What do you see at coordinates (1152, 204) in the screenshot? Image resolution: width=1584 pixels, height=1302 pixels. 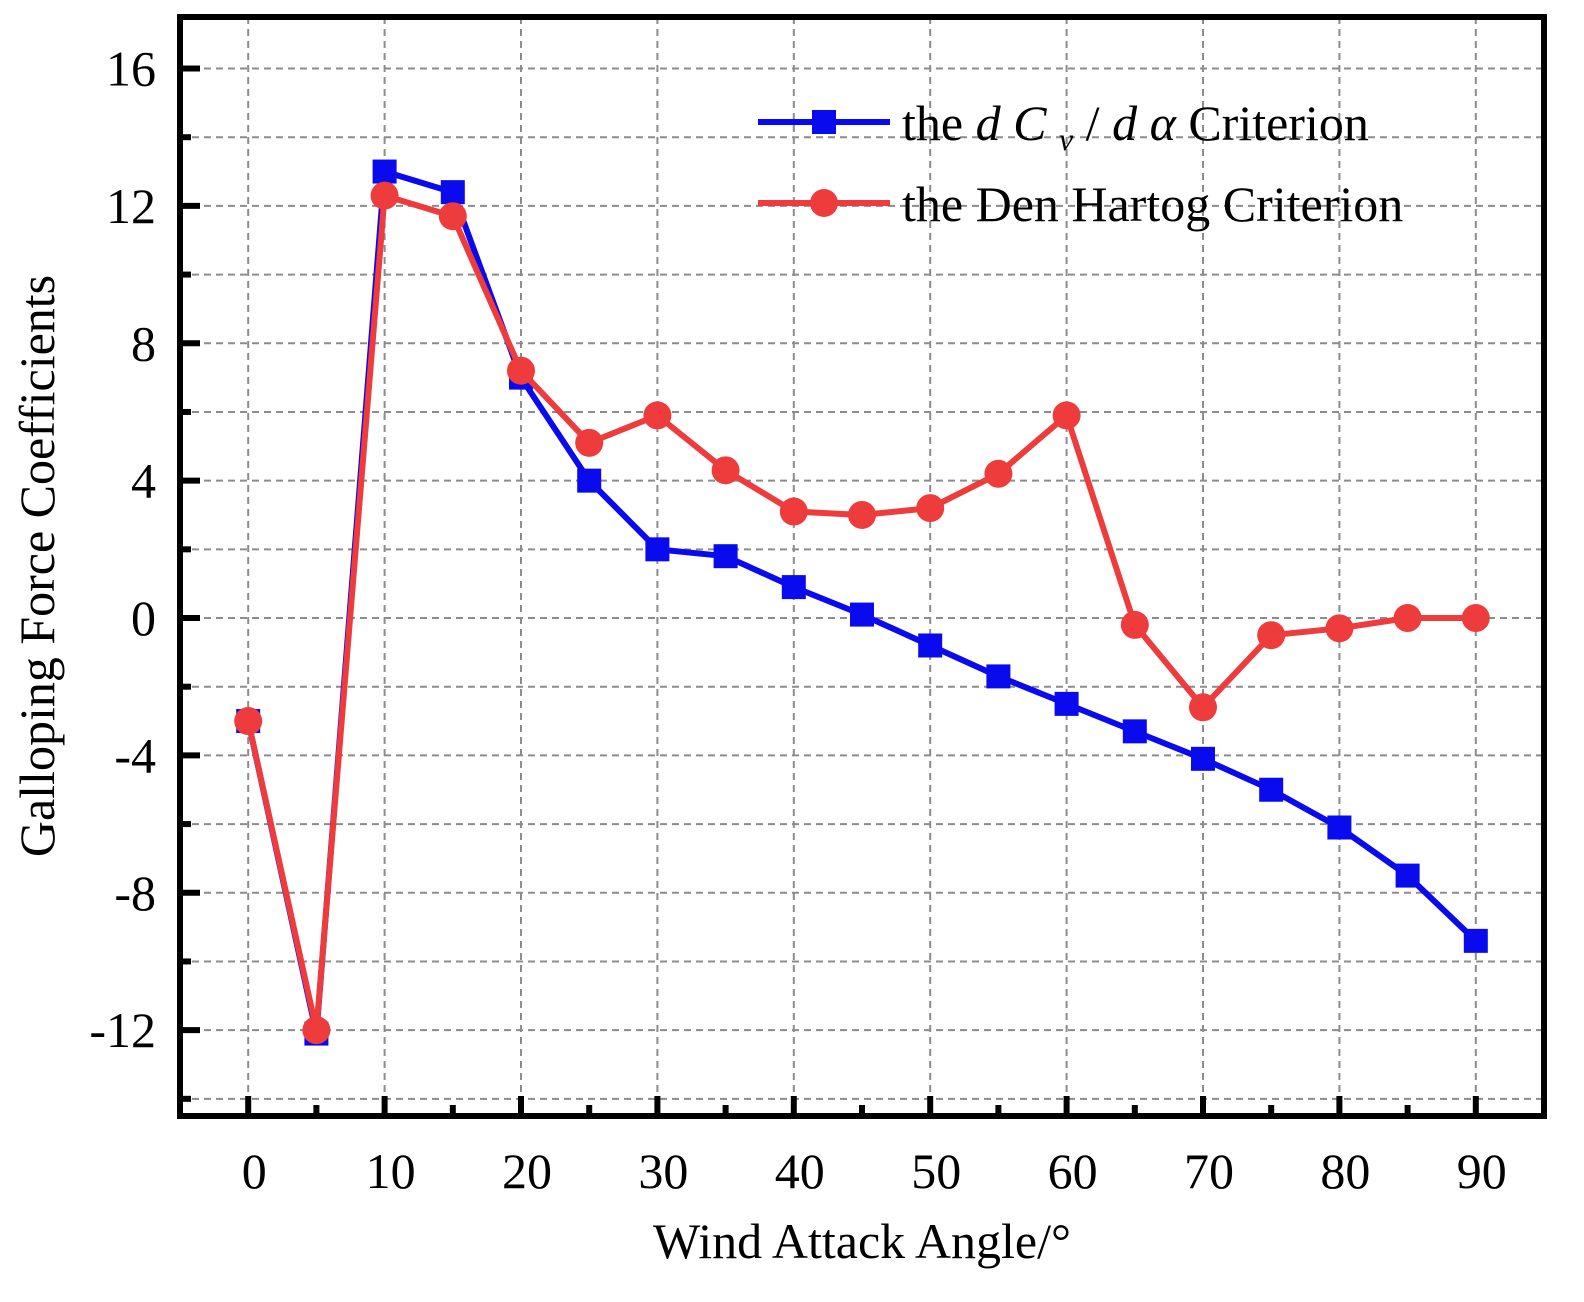 I see `legend-label-den-hartog: the Den Hartog Criterion` at bounding box center [1152, 204].